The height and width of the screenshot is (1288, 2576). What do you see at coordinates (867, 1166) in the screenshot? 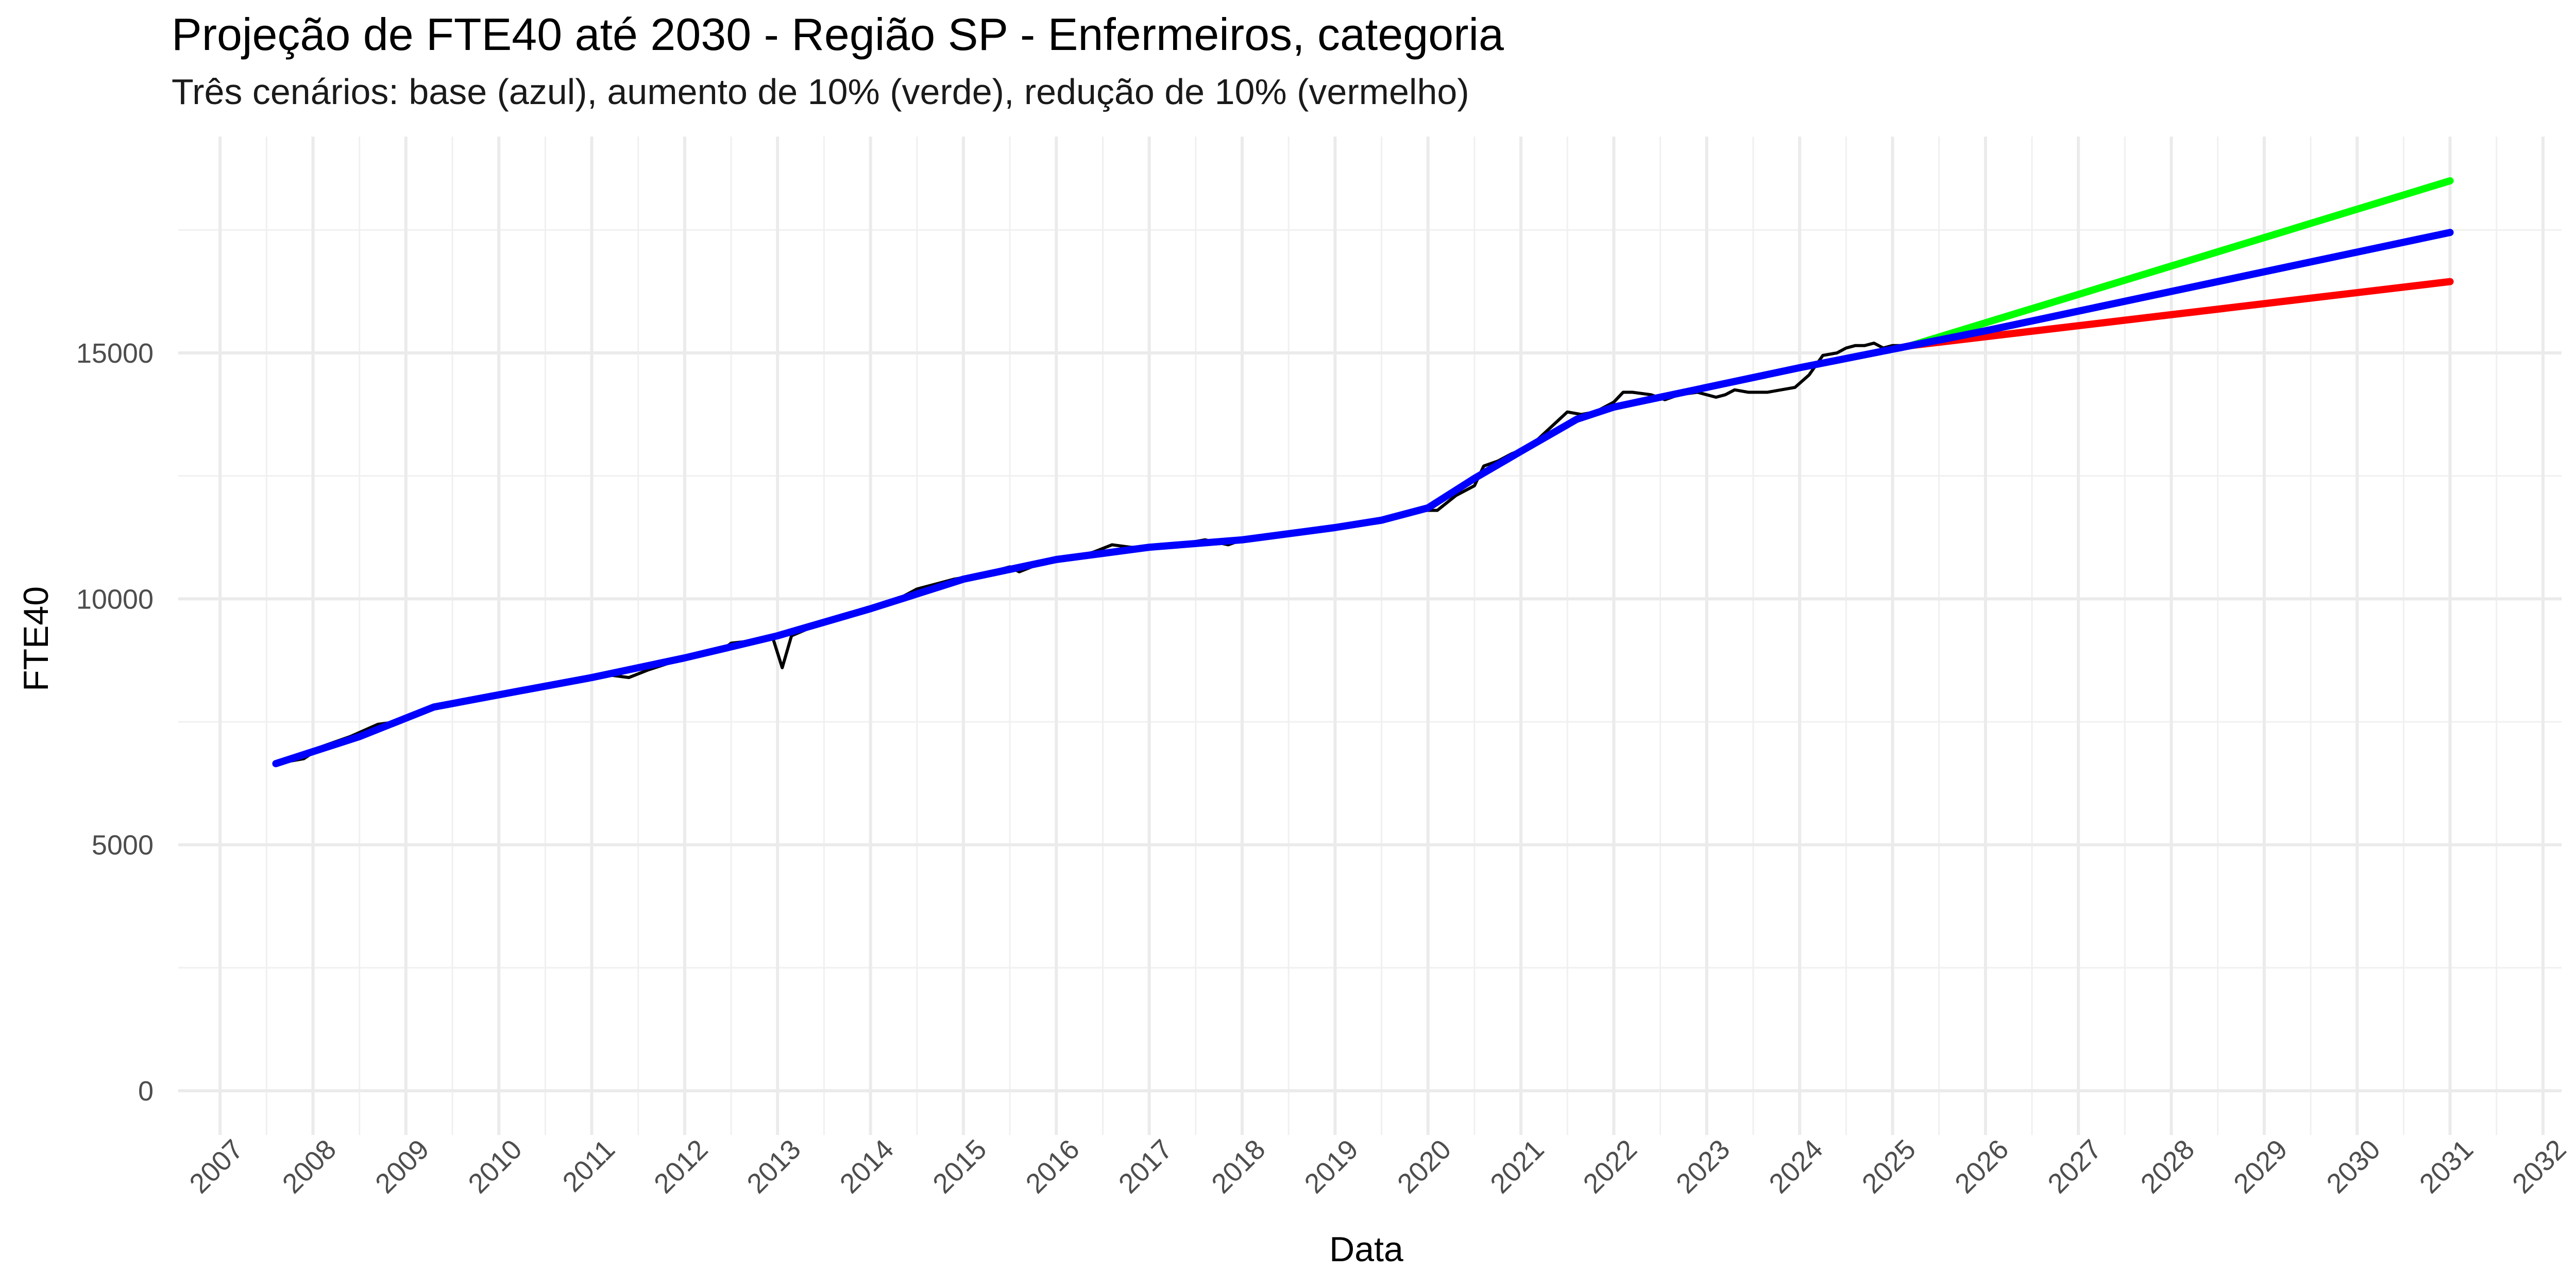
I see `x-tick-label: 2014` at bounding box center [867, 1166].